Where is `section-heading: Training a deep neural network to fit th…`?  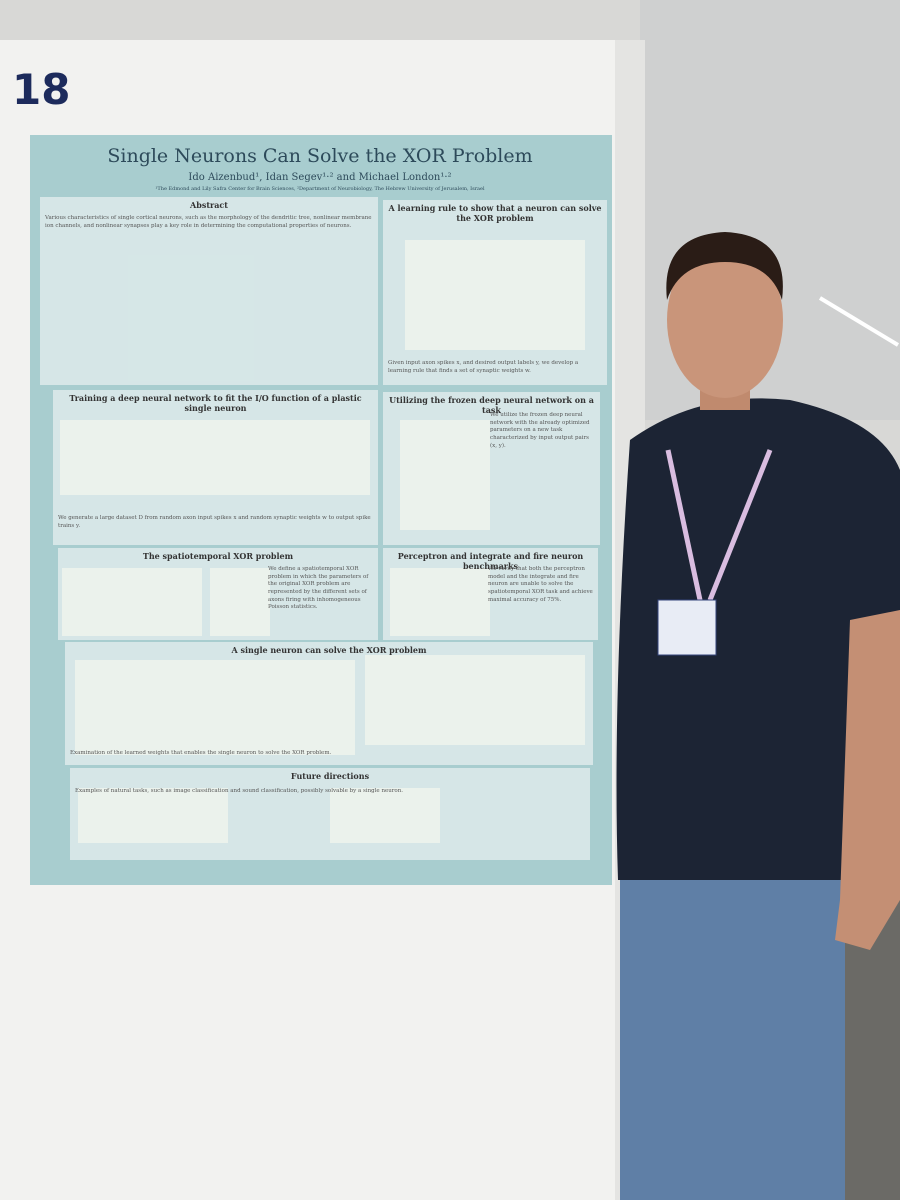 section-heading: Training a deep neural network to fit th… is located at coordinates (215, 403).